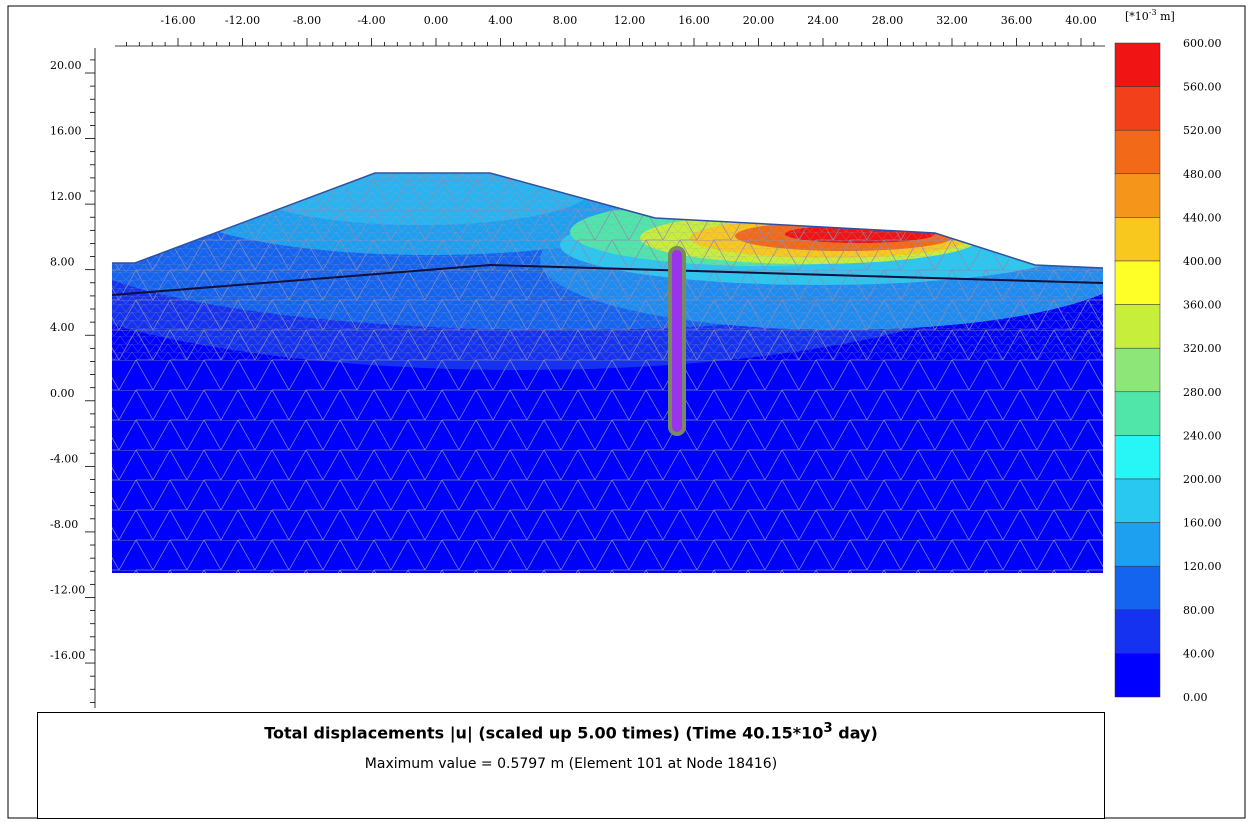  What do you see at coordinates (607, 279) in the screenshot?
I see `layer-boundary` at bounding box center [607, 279].